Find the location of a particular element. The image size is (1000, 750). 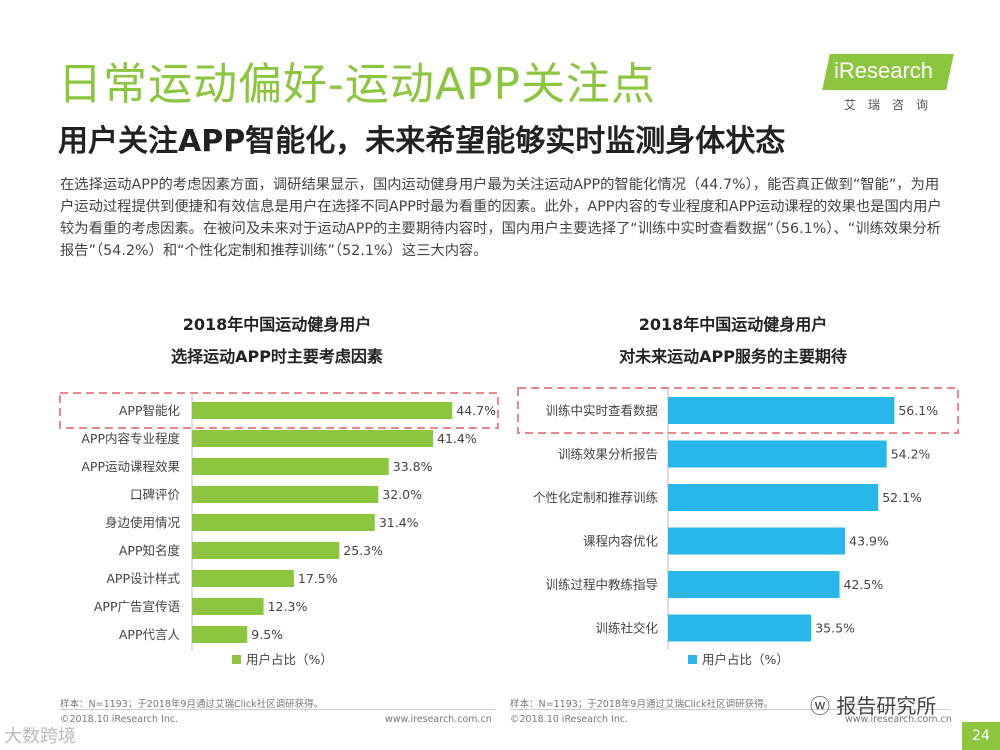

category-label: APP设计样式 is located at coordinates (143, 578).